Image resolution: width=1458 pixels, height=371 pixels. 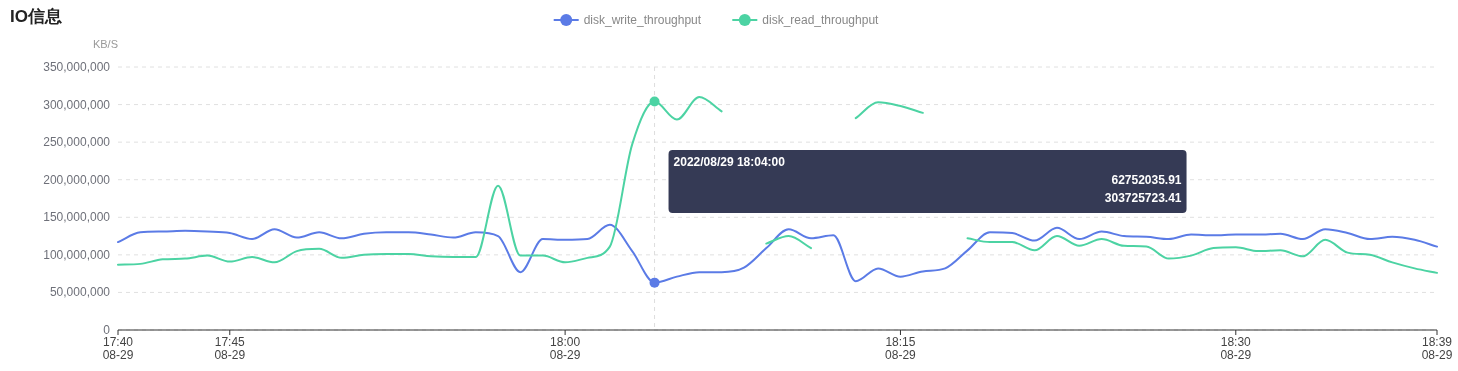 I want to click on x-tick-label: 18:00 08-29, so click(x=565, y=348).